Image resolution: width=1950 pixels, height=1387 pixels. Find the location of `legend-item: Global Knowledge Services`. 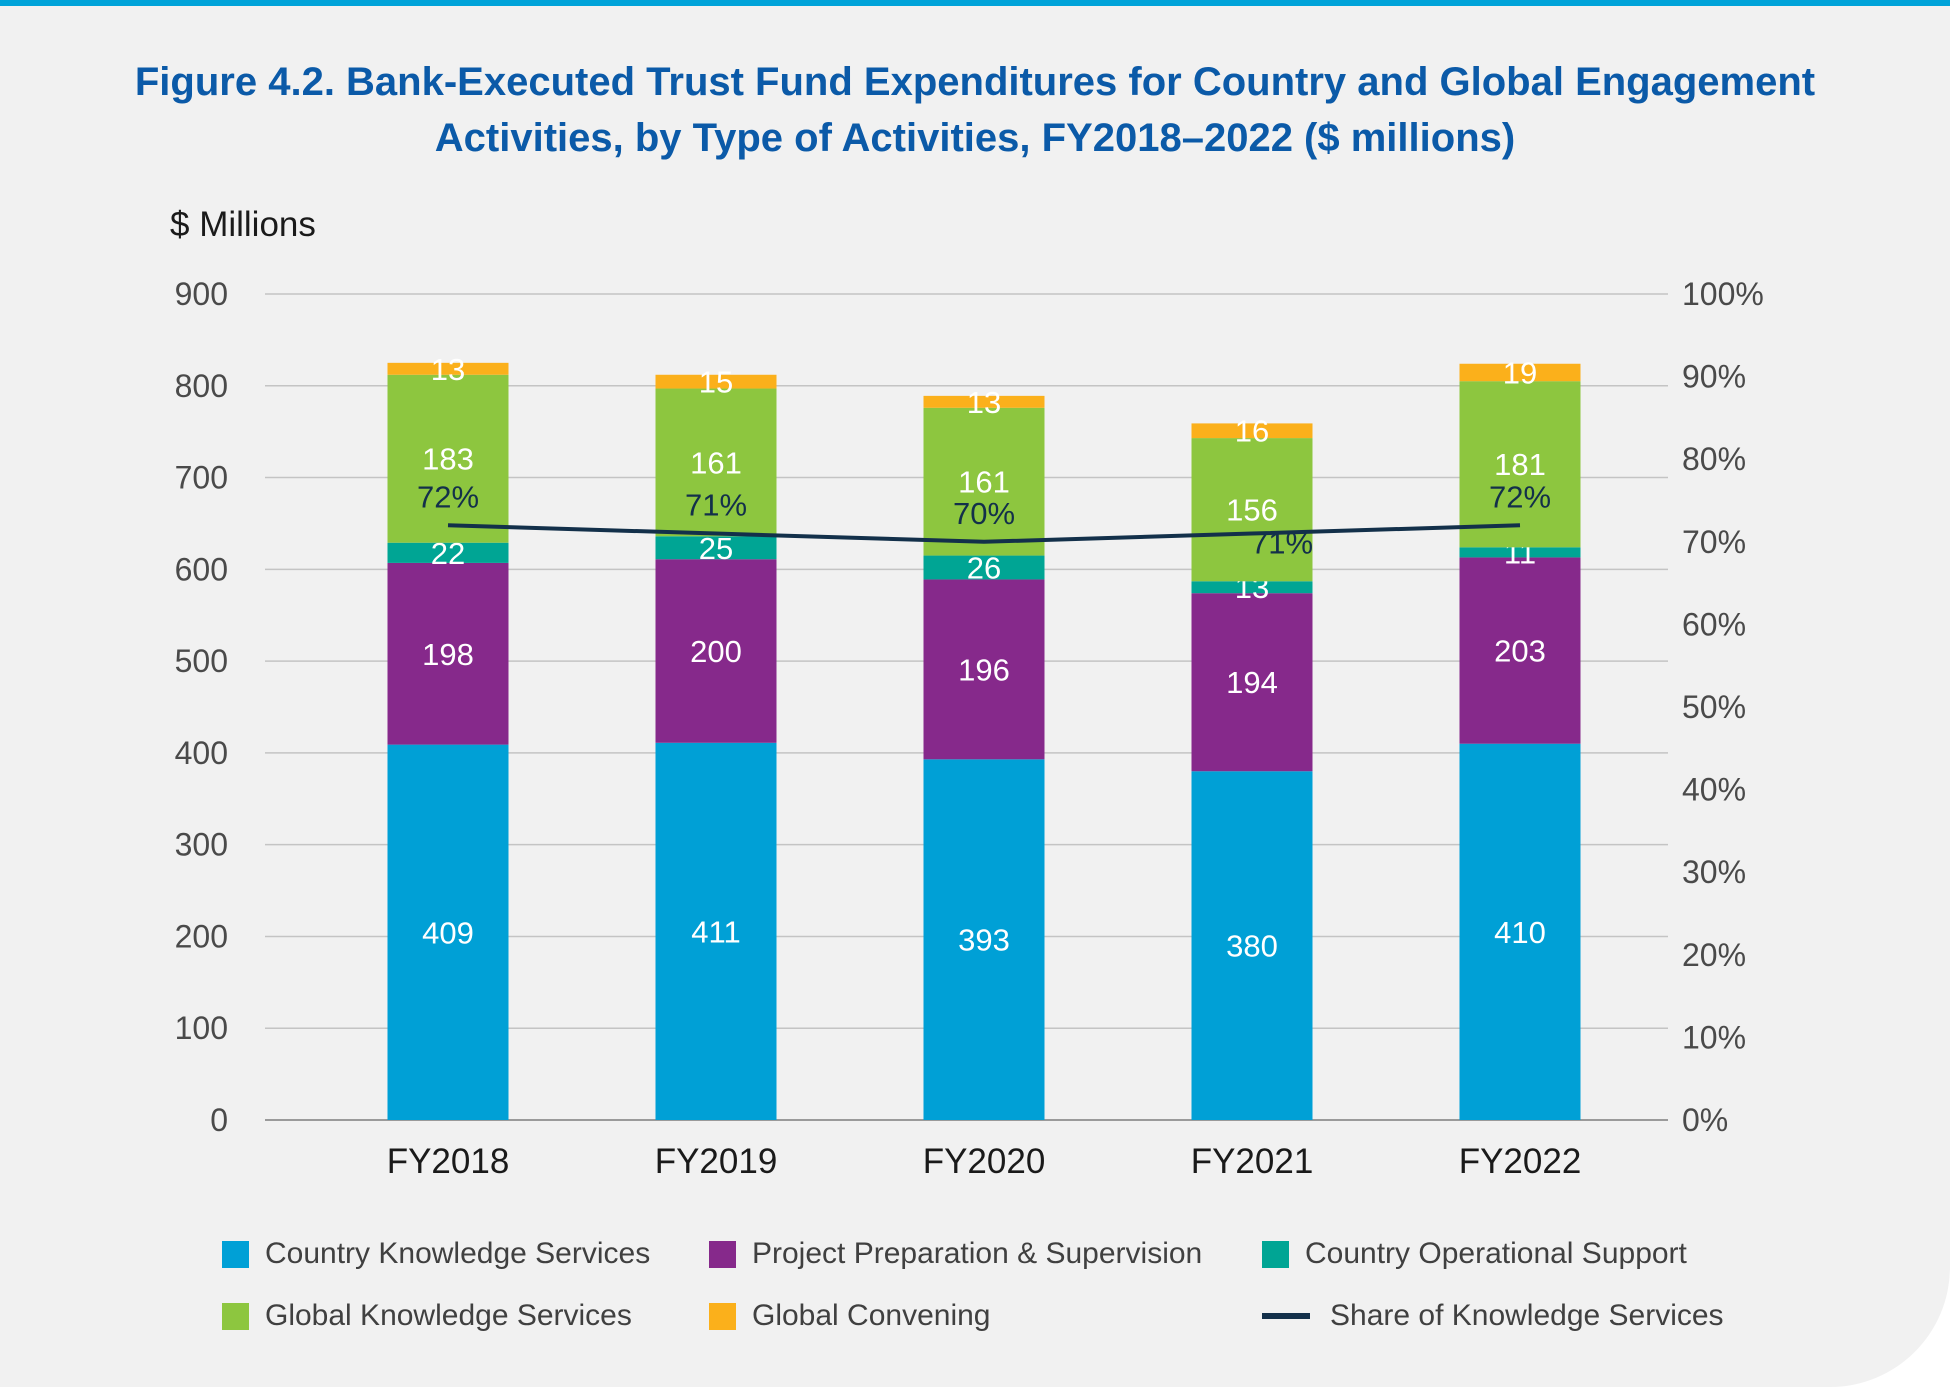

legend-item: Global Knowledge Services is located at coordinates (427, 1316).